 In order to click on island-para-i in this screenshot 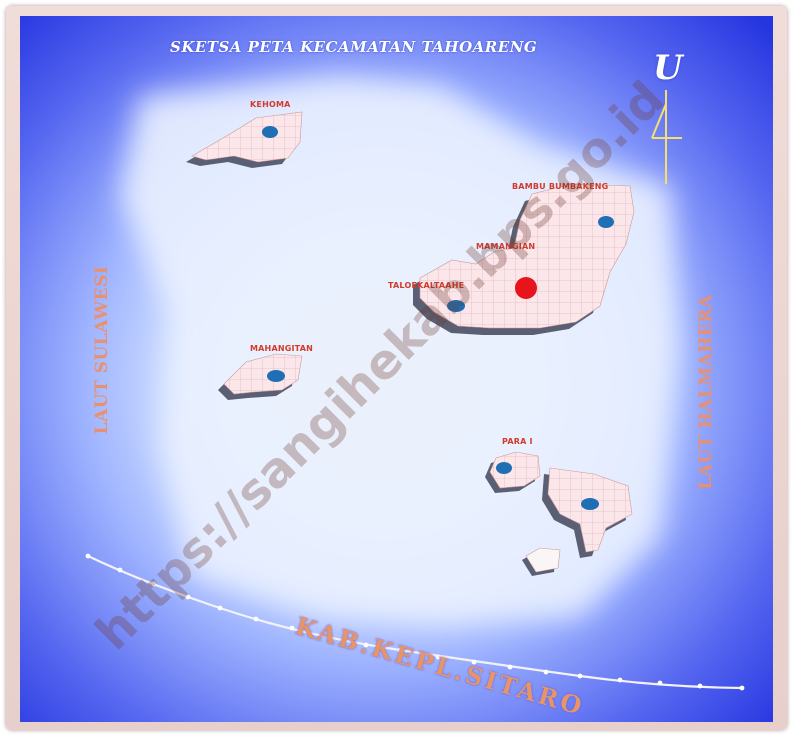, I will do `click(513, 472)`.